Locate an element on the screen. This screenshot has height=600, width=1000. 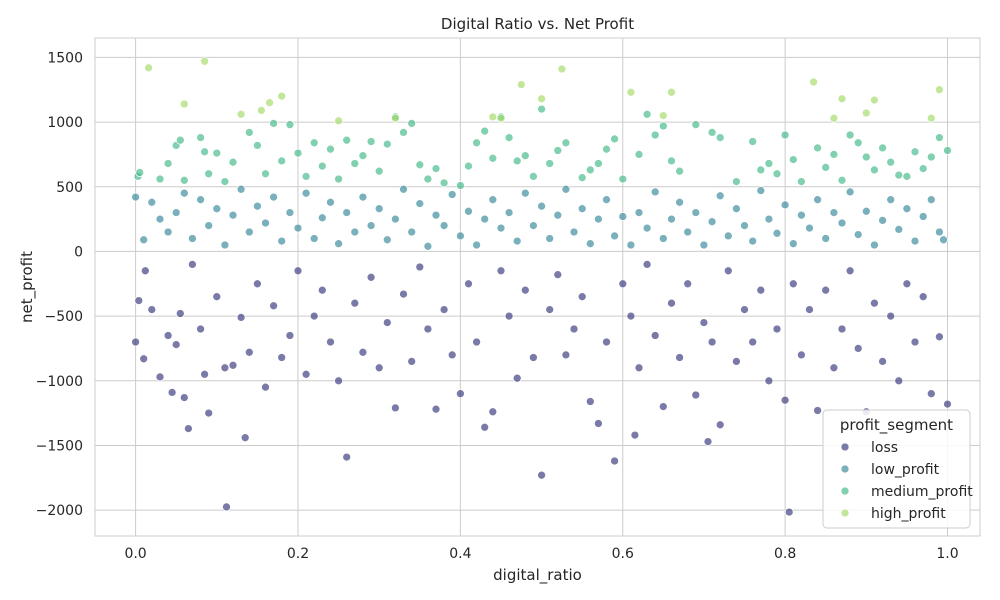
y-tick-label: 1000 is located at coordinates (65, 123).